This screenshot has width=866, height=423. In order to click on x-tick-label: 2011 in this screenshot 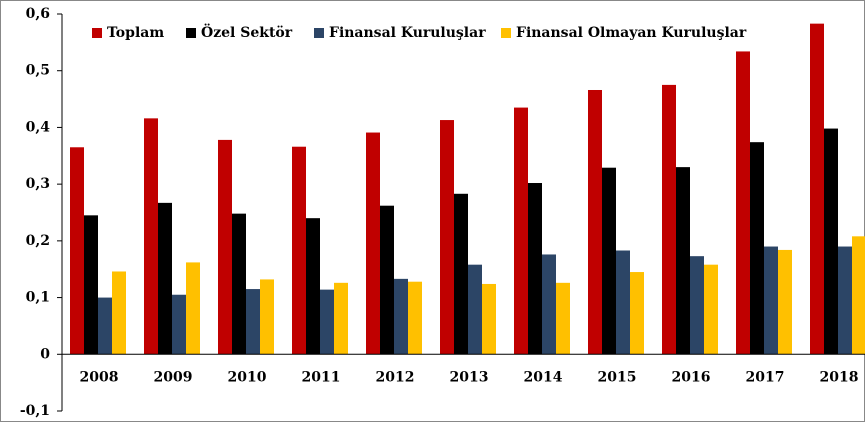, I will do `click(321, 377)`.